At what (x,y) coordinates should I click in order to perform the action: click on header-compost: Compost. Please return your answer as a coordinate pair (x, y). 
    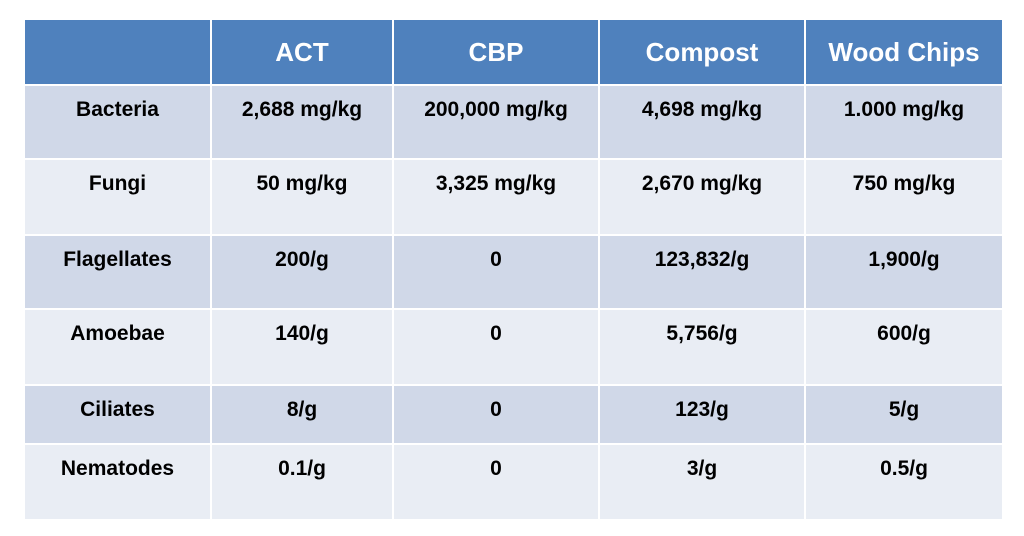
    Looking at the image, I should click on (702, 52).